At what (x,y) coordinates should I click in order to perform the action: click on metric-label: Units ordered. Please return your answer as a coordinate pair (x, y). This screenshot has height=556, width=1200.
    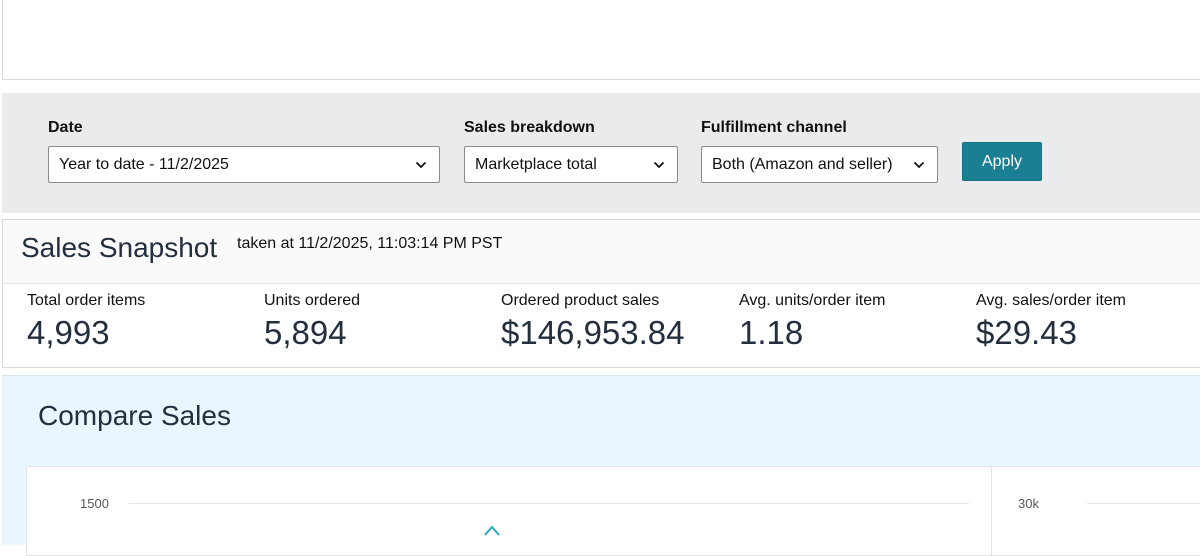
    Looking at the image, I should click on (312, 300).